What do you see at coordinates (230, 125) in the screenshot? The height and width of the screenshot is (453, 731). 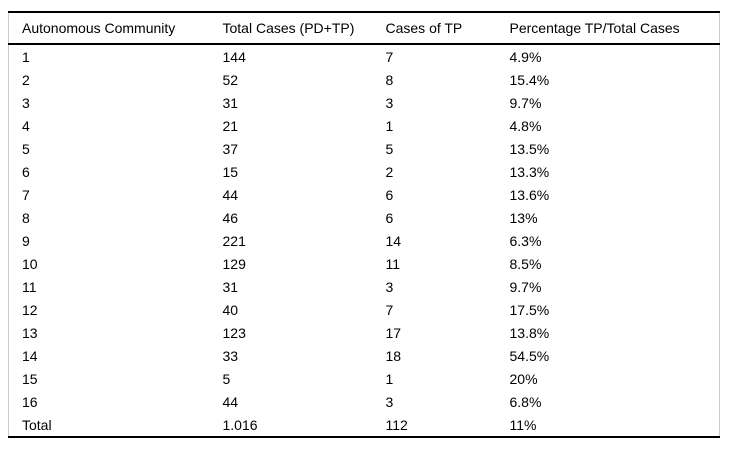 I see `table-cell: 21` at bounding box center [230, 125].